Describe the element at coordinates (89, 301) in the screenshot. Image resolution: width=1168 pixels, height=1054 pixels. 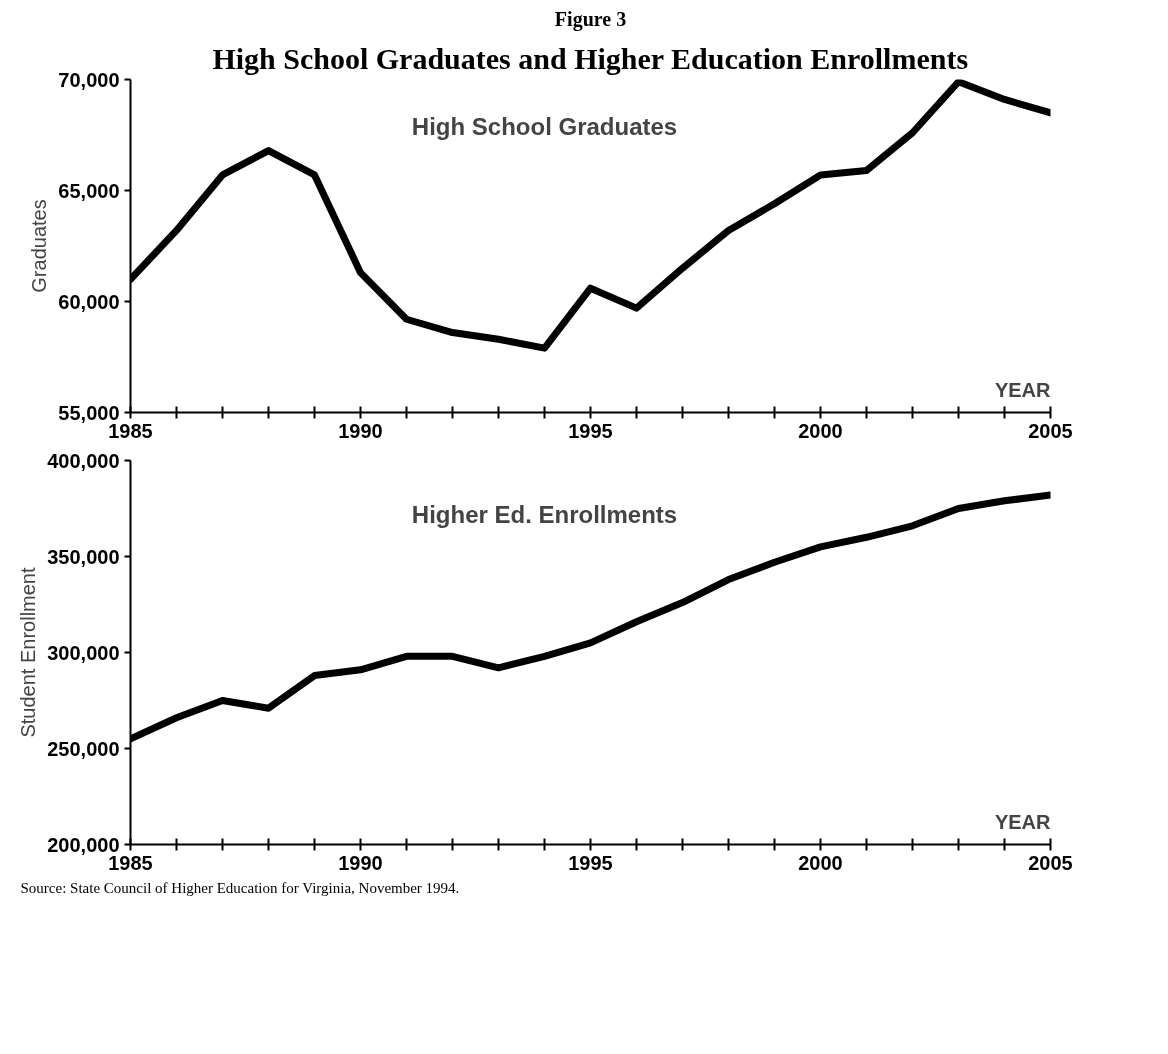
I see `y-tick-label: 60,000` at that location.